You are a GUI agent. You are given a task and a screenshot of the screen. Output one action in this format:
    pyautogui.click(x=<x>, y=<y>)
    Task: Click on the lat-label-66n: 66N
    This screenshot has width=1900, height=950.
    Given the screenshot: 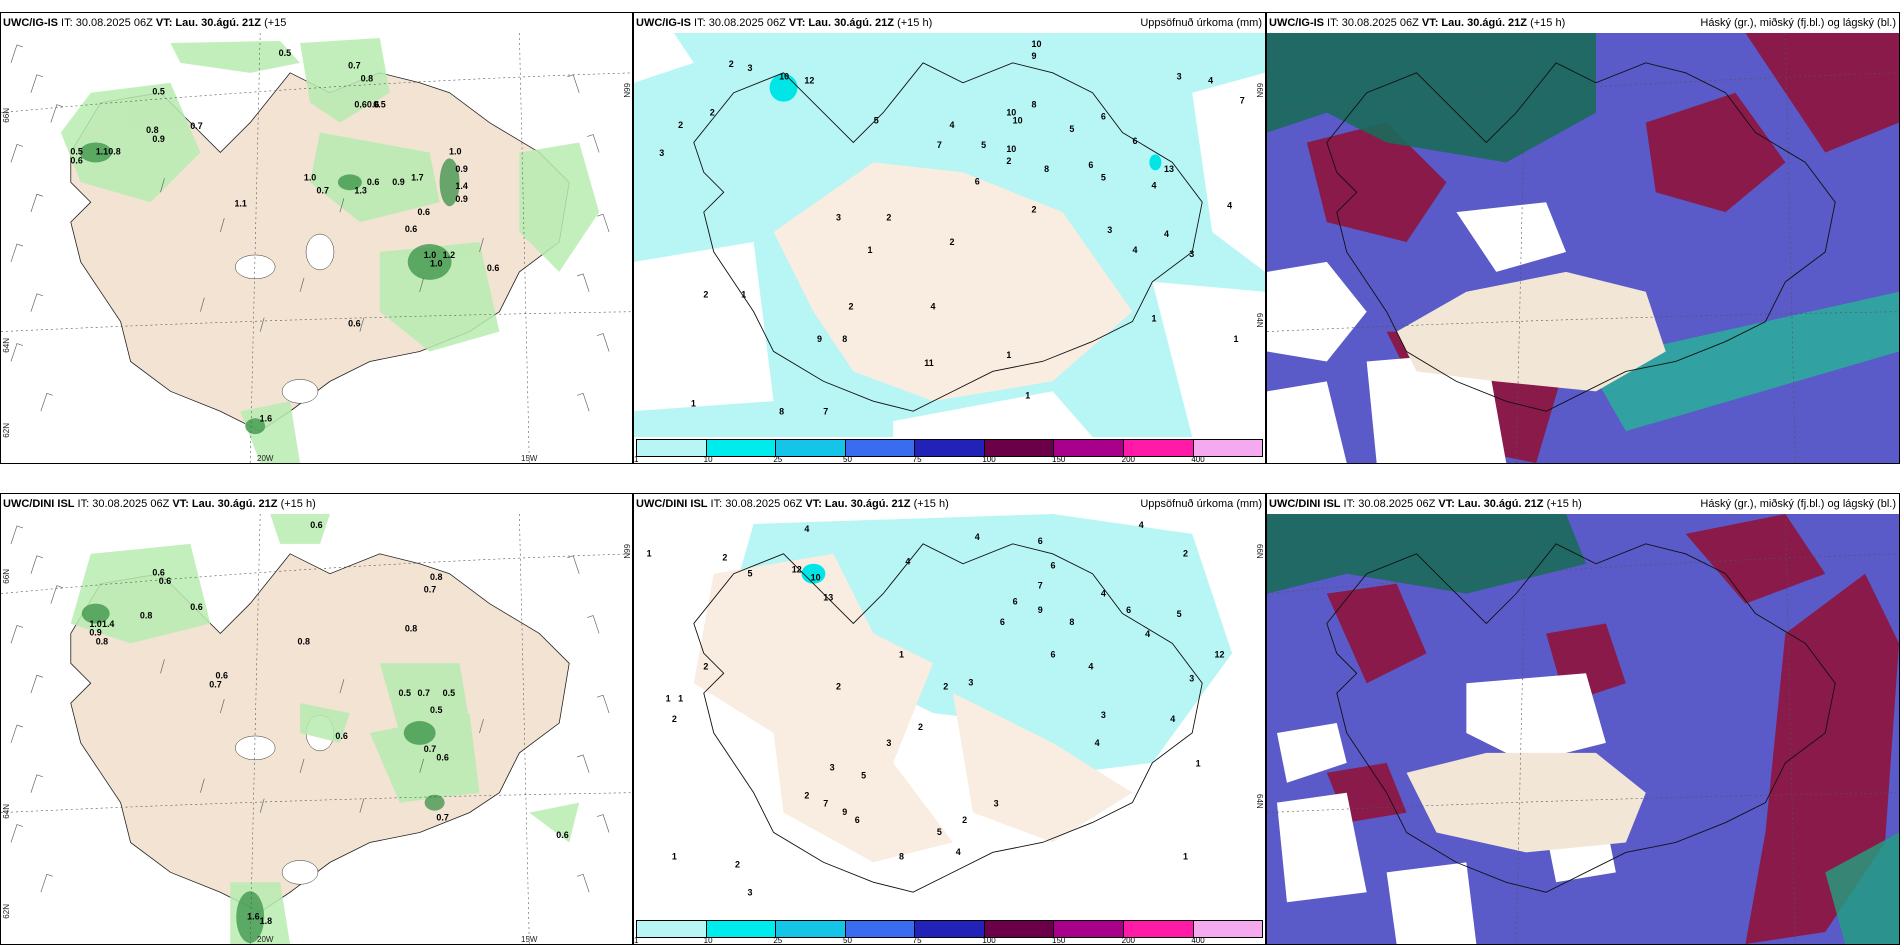 What is the action you would take?
    pyautogui.click(x=6, y=576)
    